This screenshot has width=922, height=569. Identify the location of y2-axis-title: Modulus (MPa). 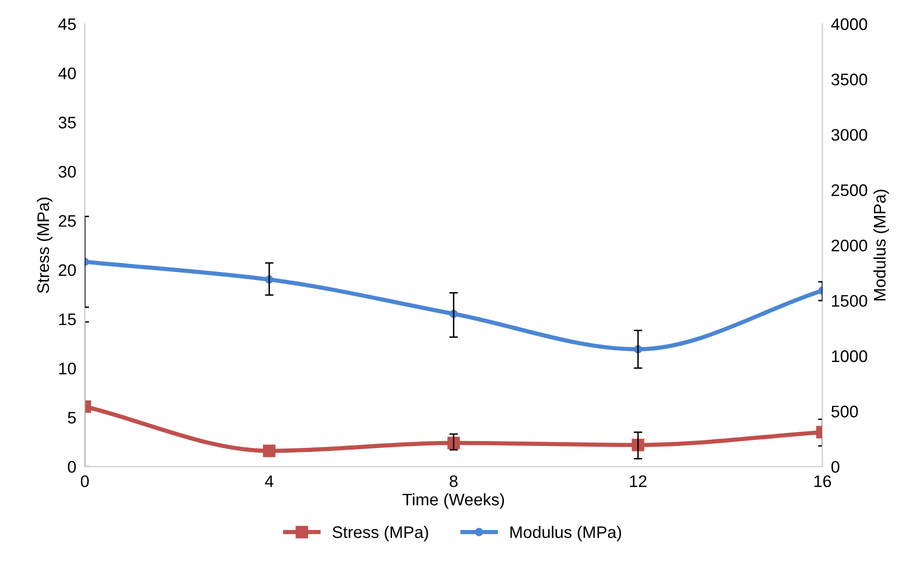
(881, 245).